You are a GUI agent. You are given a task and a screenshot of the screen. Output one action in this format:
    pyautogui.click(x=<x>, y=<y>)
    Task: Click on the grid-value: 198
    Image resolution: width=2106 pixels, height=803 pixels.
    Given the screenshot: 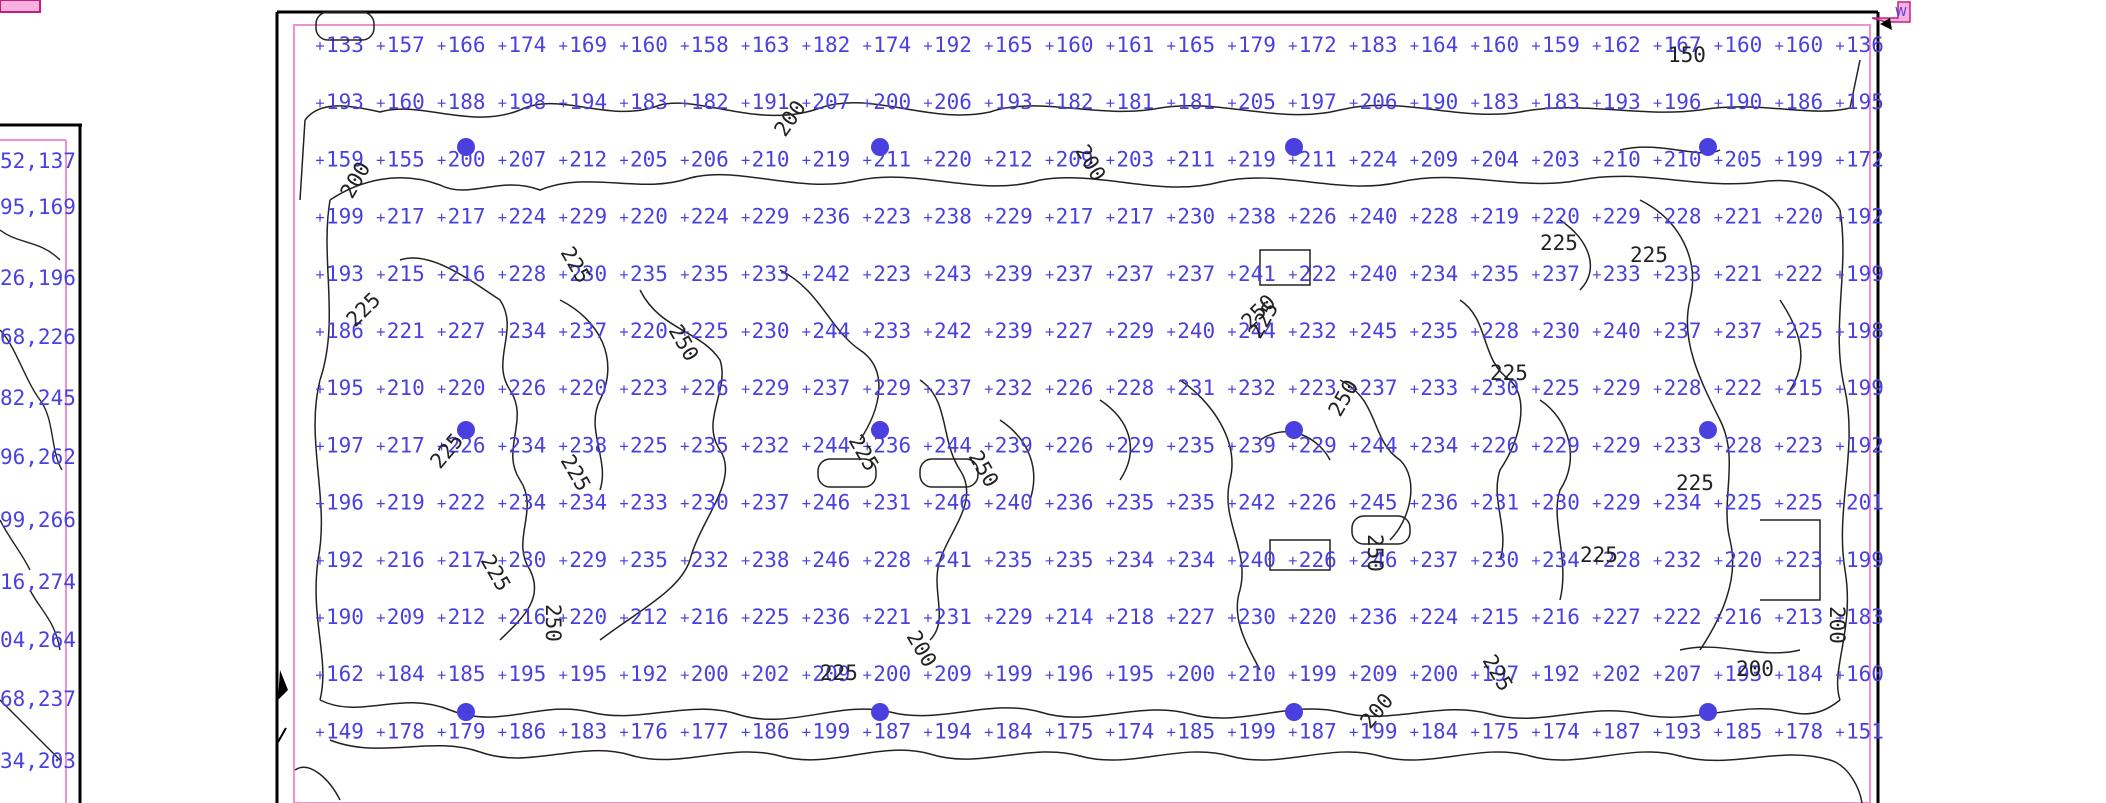 What is the action you would take?
    pyautogui.click(x=527, y=102)
    